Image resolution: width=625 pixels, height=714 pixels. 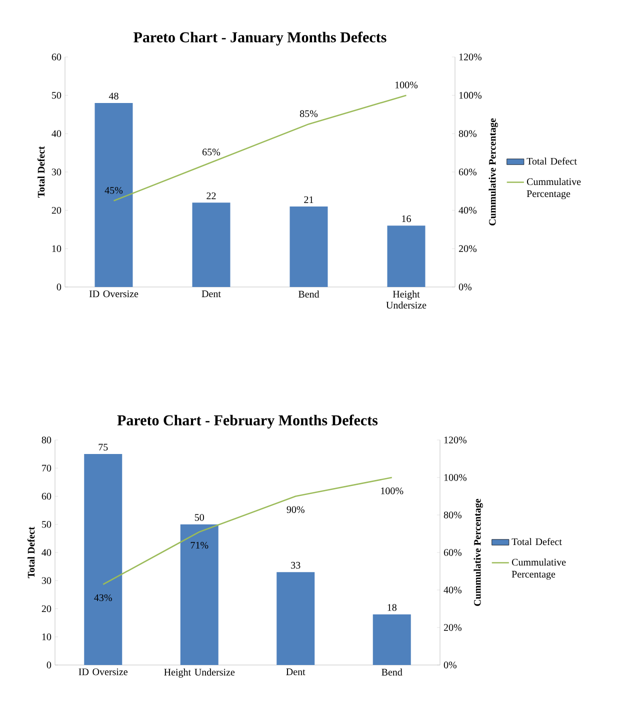 I want to click on data-label: 22, so click(x=211, y=196).